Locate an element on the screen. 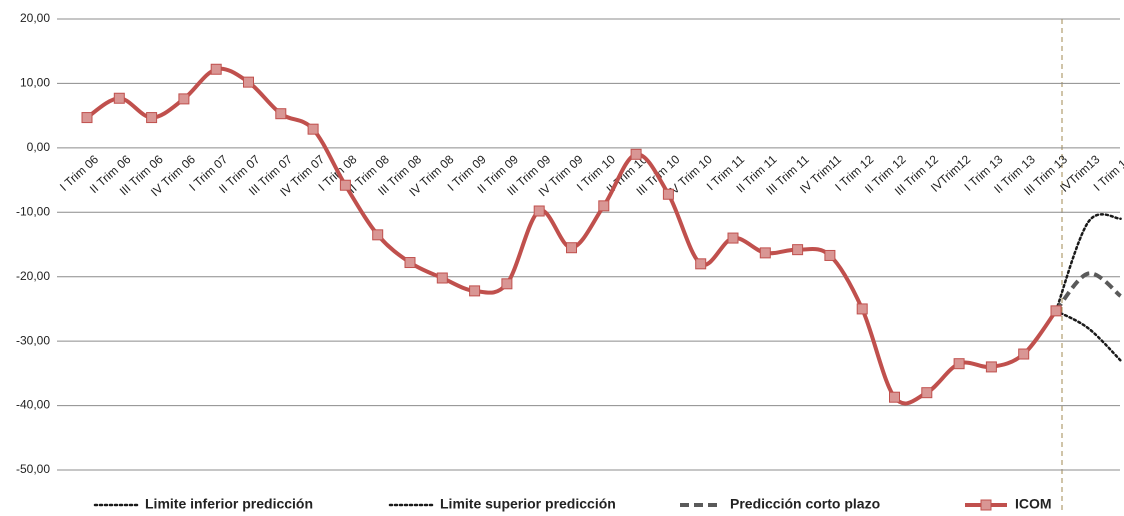 The width and height of the screenshot is (1124, 516). y-tick-label: 0,00 is located at coordinates (39, 147).